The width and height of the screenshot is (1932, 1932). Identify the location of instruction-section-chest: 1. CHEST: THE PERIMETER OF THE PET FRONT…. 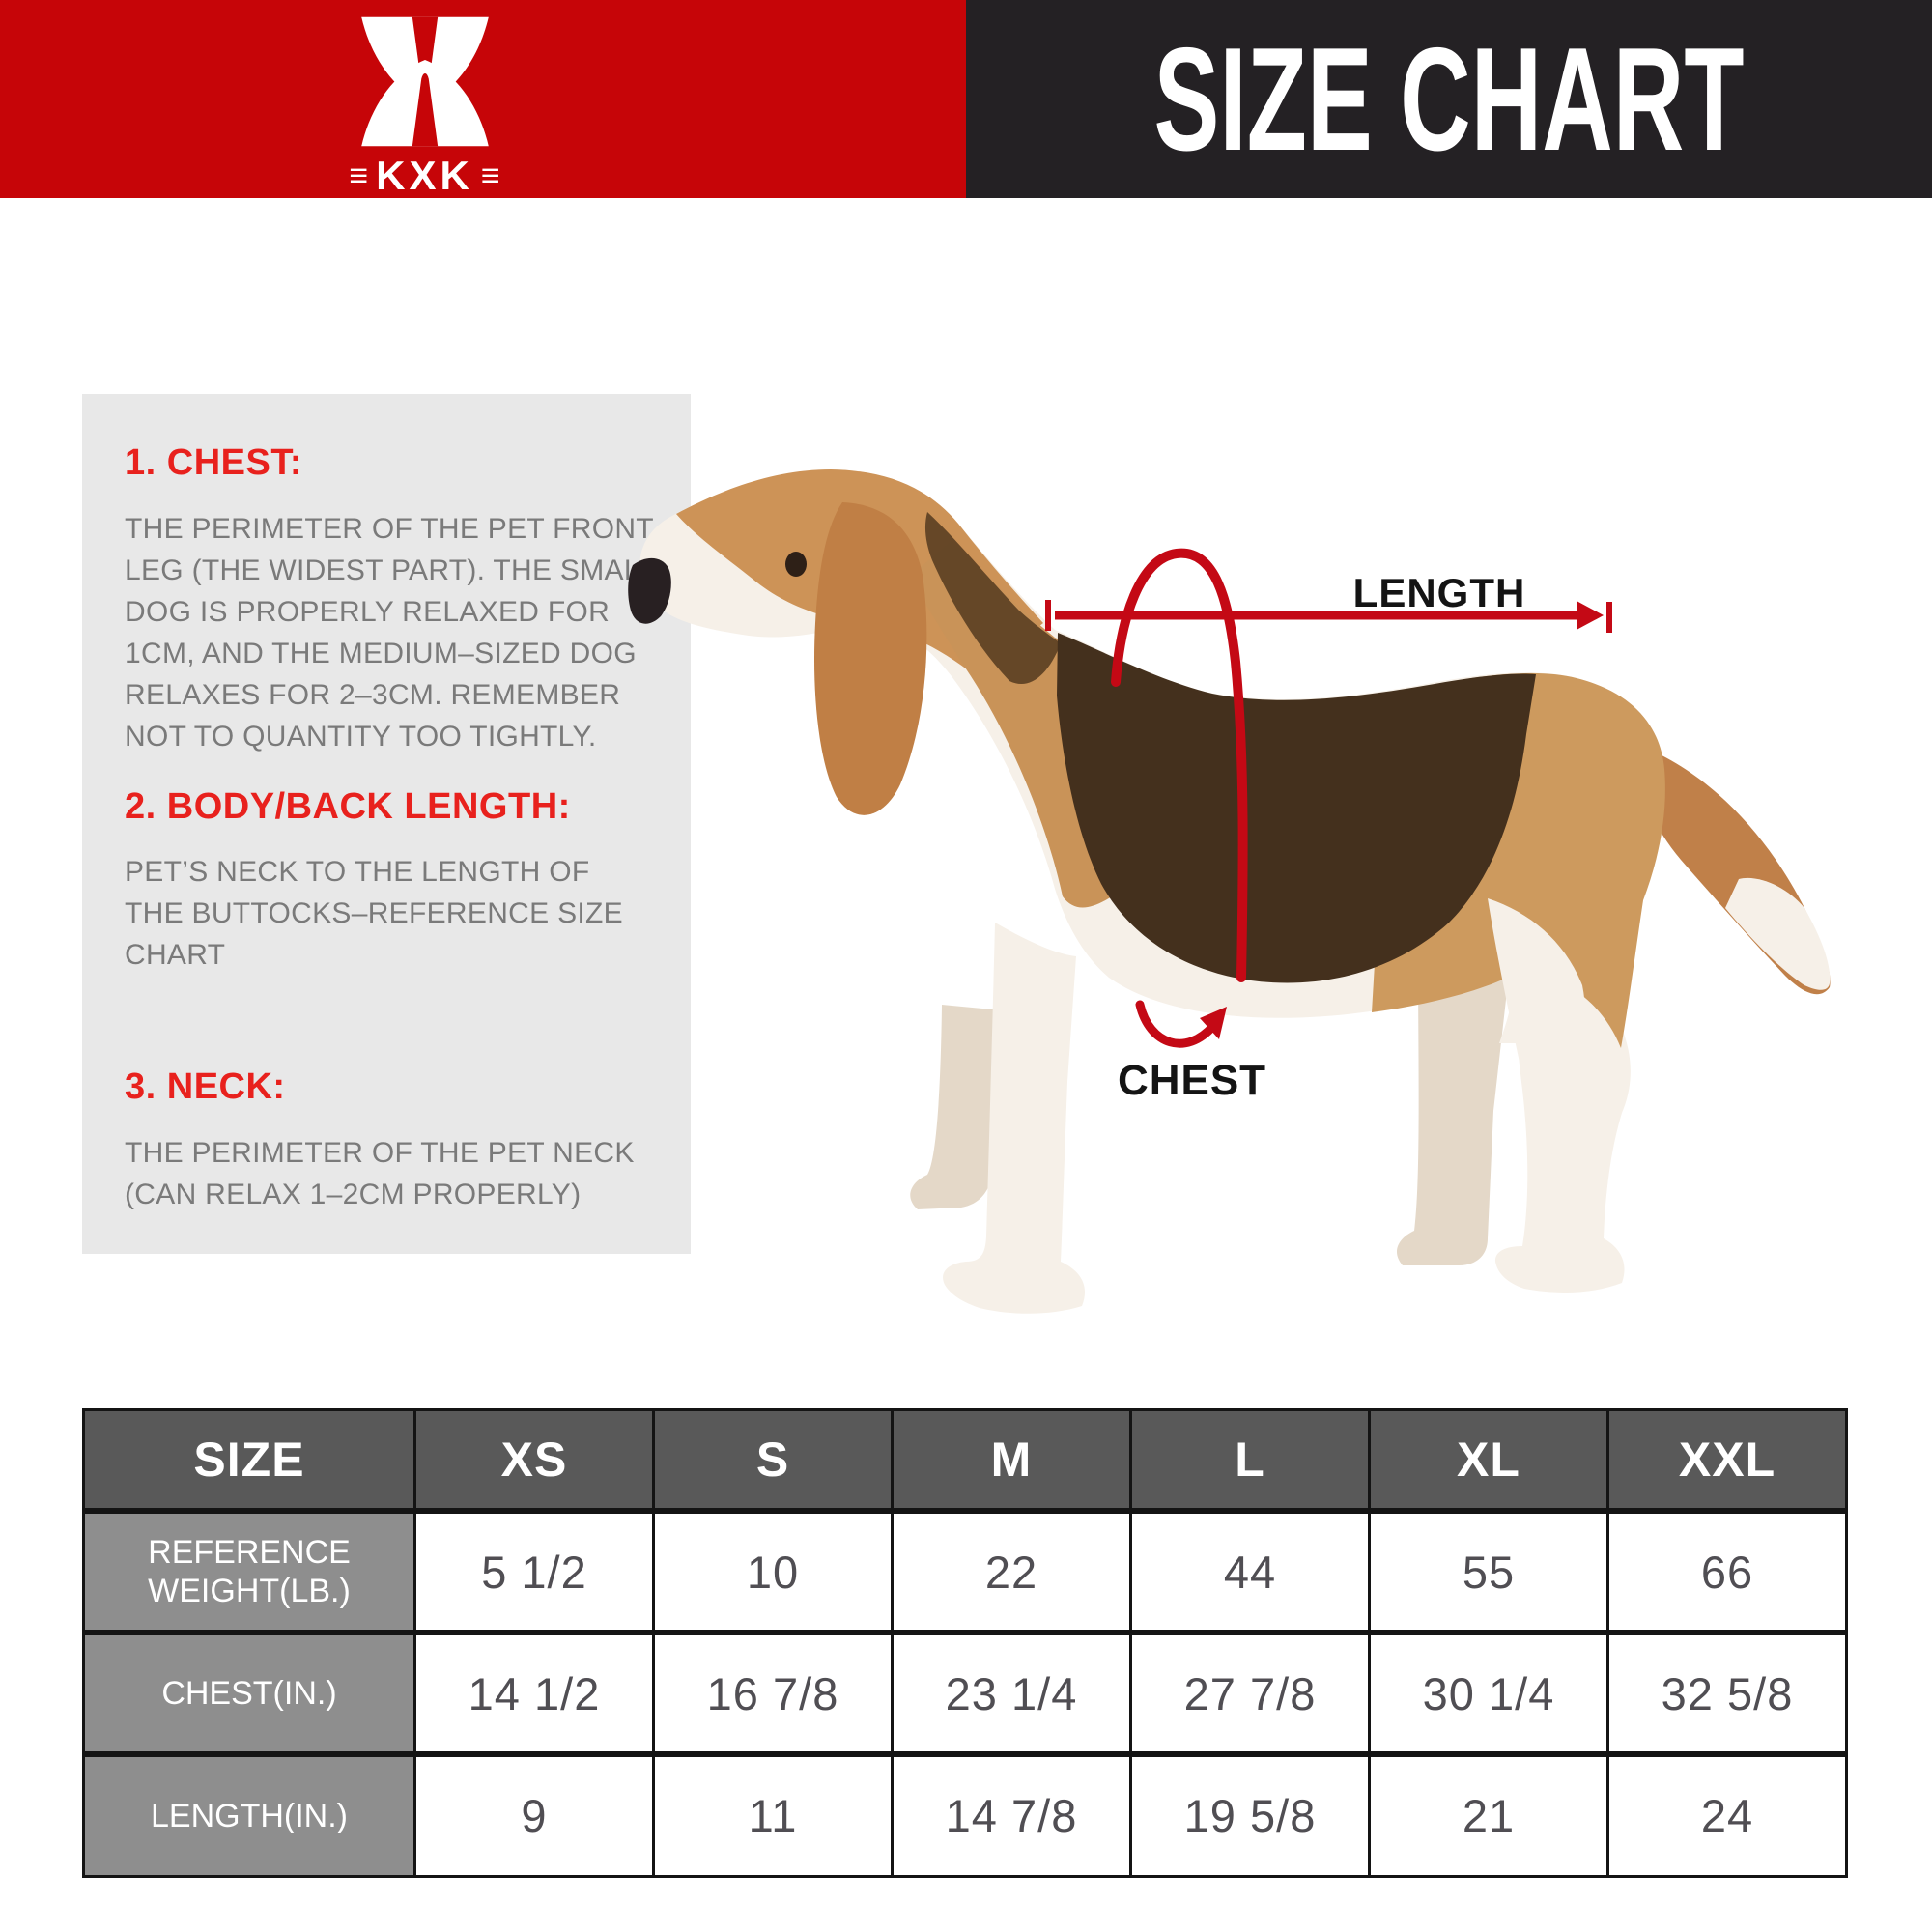
(408, 599).